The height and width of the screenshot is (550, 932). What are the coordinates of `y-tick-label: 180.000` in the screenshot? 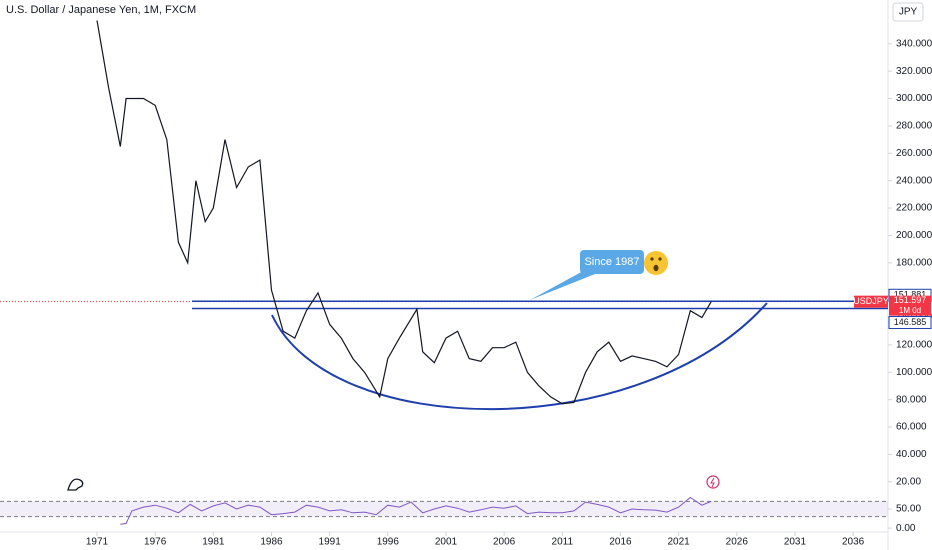 It's located at (914, 262).